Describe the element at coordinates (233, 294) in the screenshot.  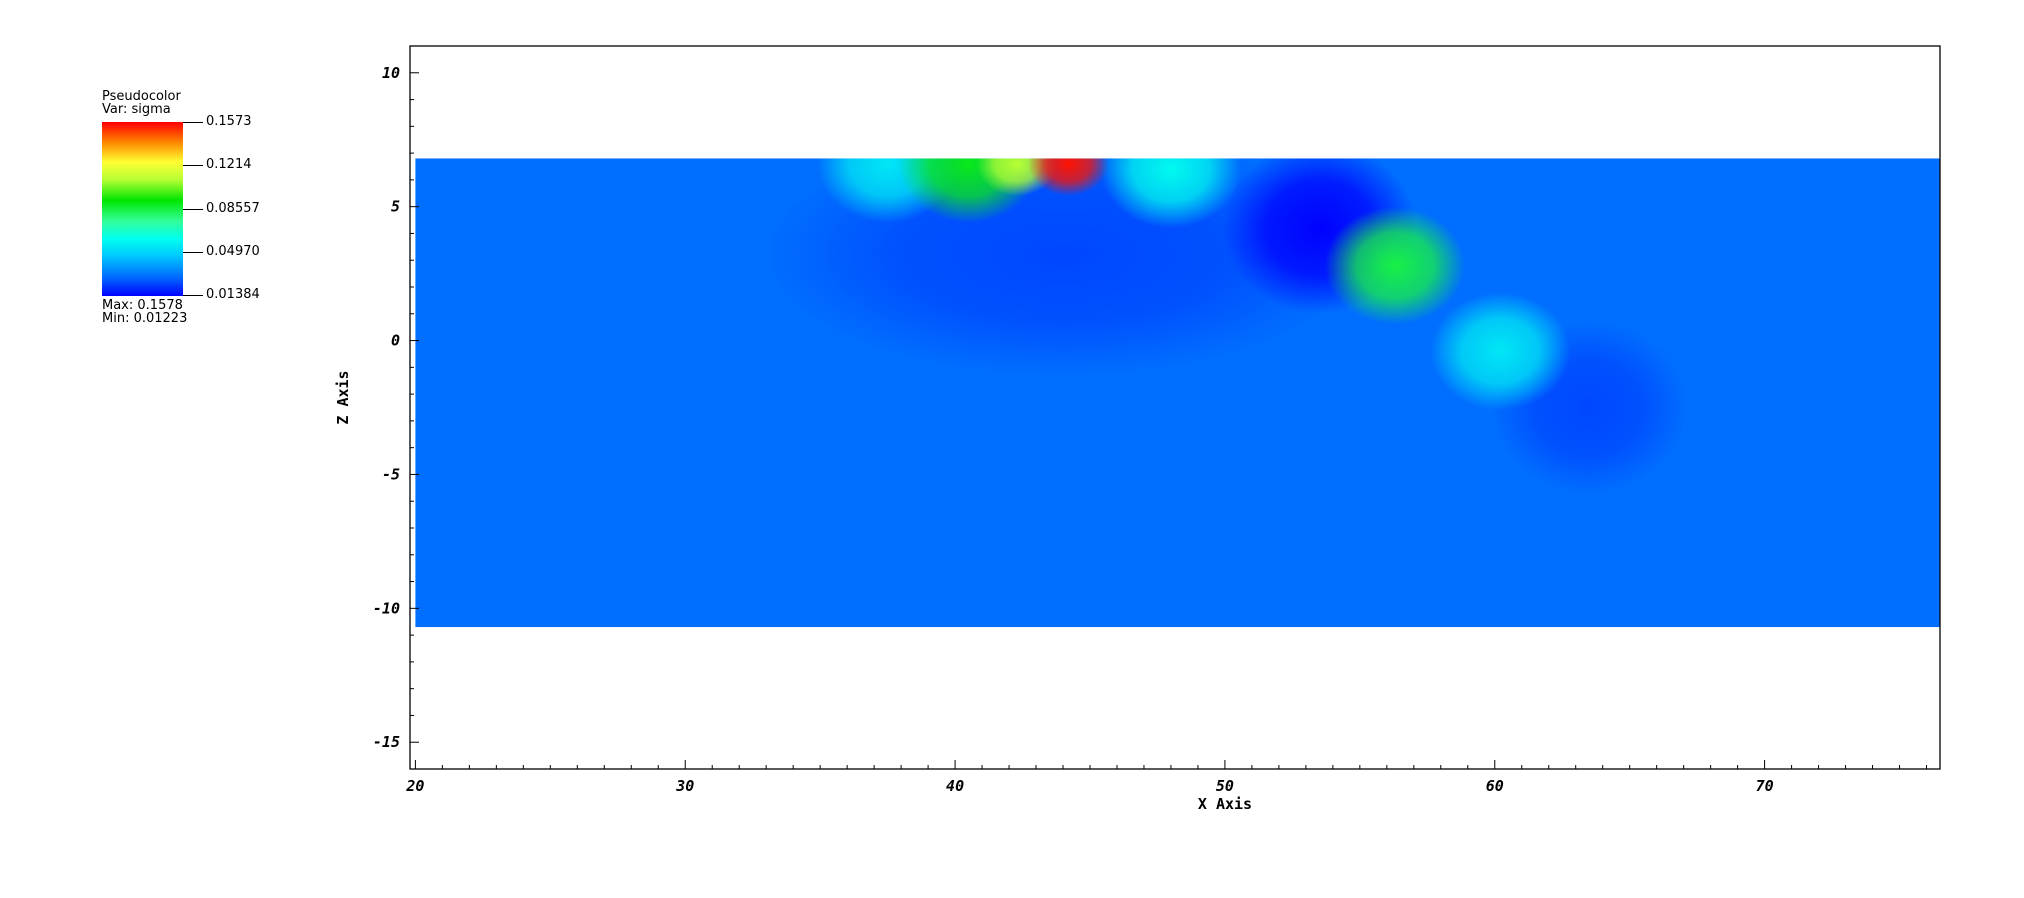
I see `legend-tick-label: 0.01384` at that location.